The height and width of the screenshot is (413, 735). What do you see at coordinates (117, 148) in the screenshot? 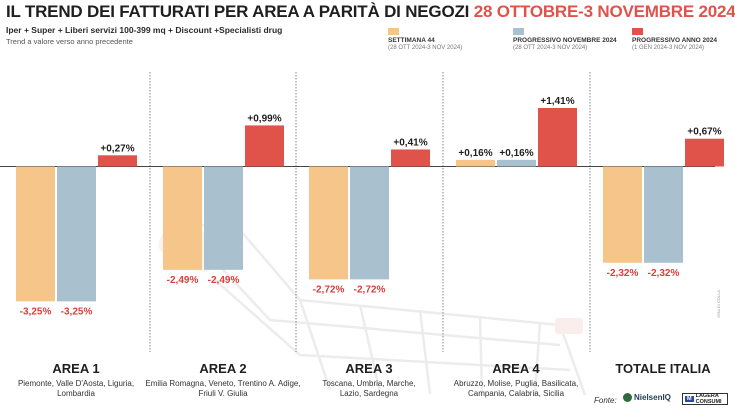
I see `bar-value-label: +0,27%` at bounding box center [117, 148].